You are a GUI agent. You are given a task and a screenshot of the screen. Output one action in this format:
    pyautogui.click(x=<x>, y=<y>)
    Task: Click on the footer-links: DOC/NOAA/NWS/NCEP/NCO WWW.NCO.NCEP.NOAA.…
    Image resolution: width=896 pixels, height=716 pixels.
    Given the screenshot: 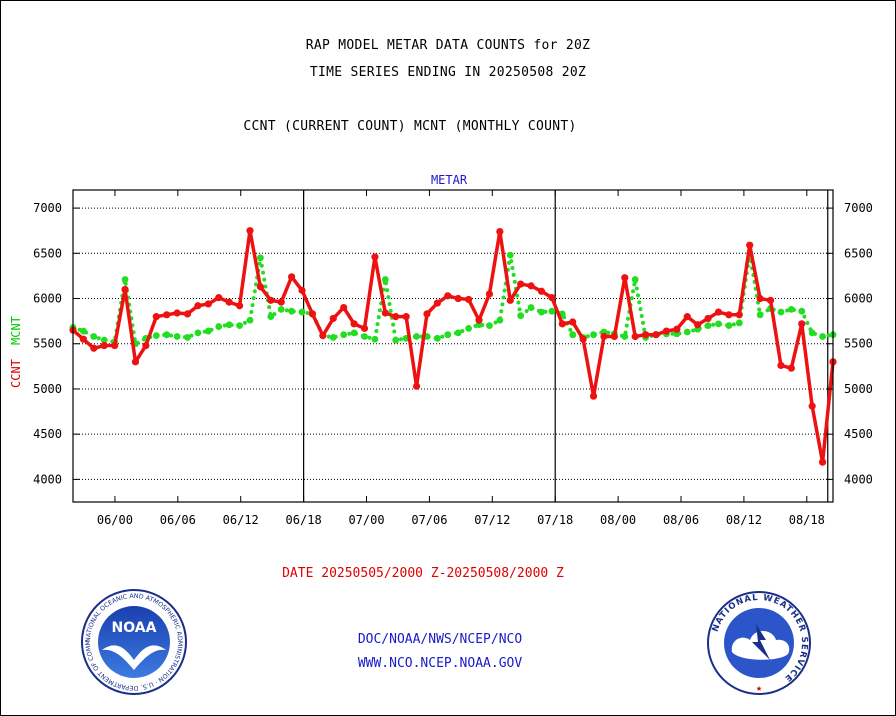 What is the action you would take?
    pyautogui.click(x=440, y=656)
    